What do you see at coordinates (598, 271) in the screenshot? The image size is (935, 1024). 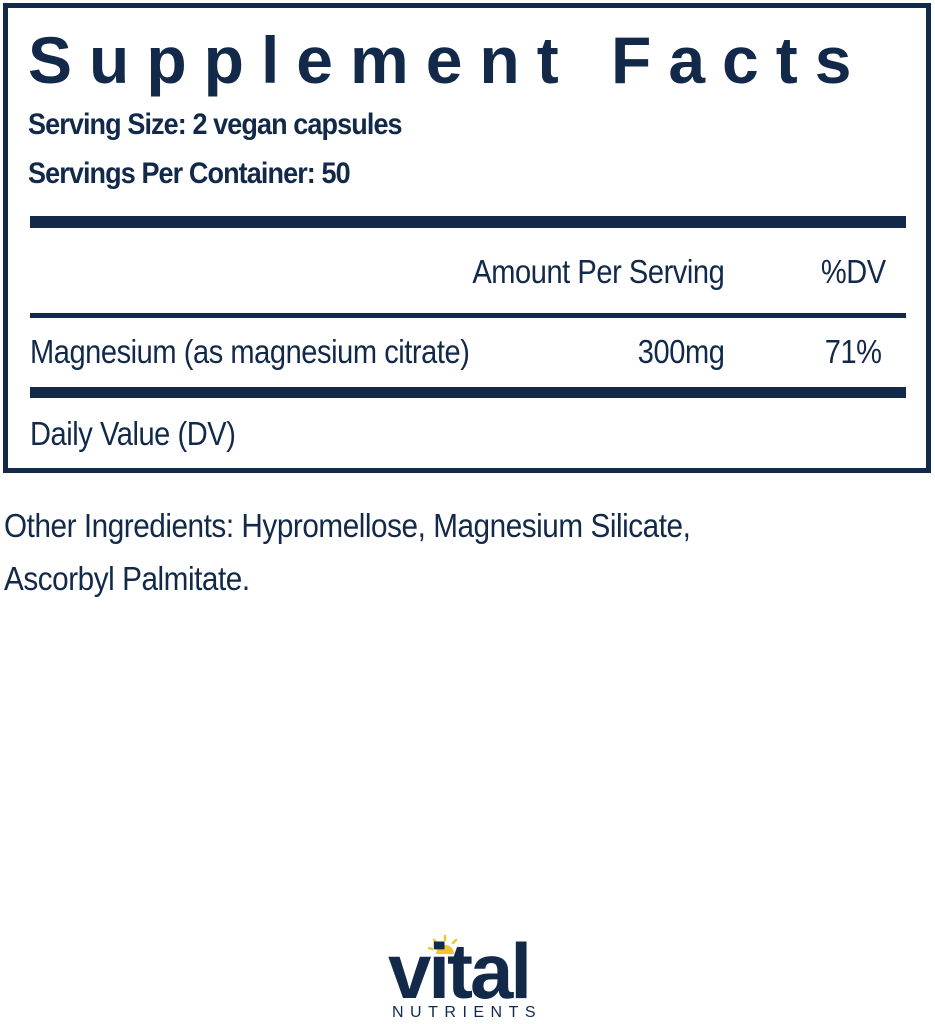 I see `amount-header: Amount Per Serving` at bounding box center [598, 271].